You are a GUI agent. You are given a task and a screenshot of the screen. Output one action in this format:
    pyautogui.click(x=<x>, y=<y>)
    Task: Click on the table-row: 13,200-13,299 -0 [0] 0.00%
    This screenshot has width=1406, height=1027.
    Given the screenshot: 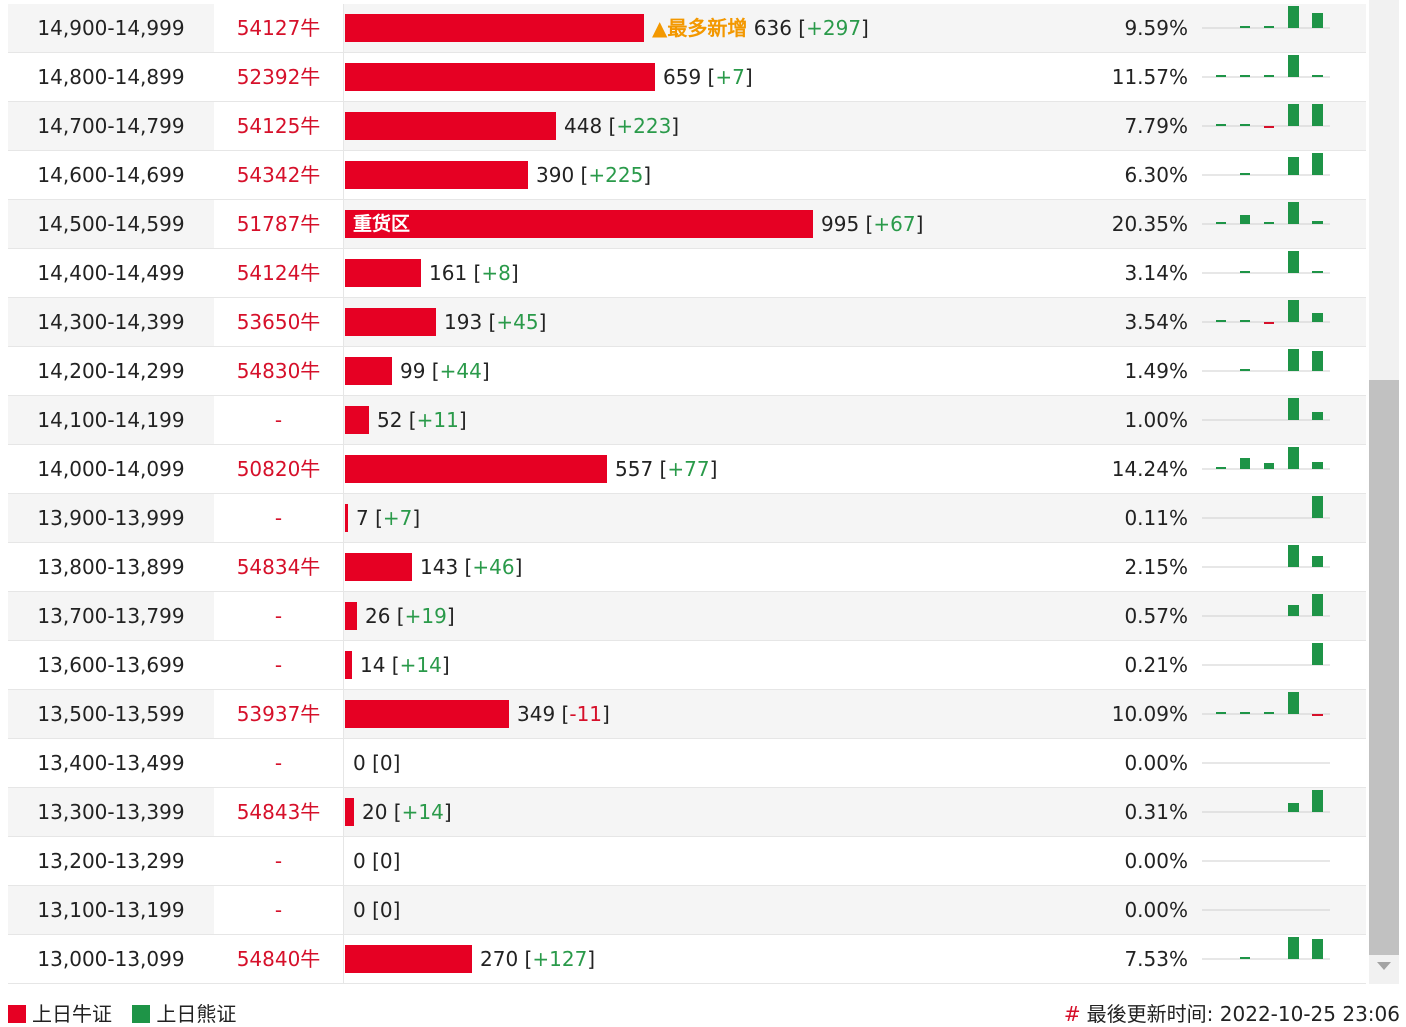 What is the action you would take?
    pyautogui.click(x=687, y=861)
    